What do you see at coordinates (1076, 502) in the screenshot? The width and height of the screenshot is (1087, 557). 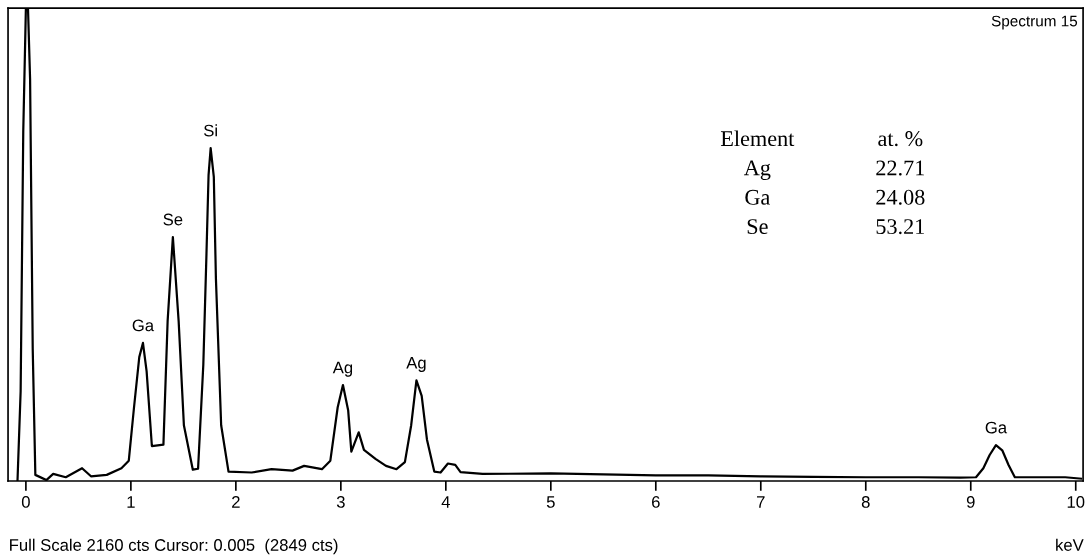 I see `x-tick-label: 10` at bounding box center [1076, 502].